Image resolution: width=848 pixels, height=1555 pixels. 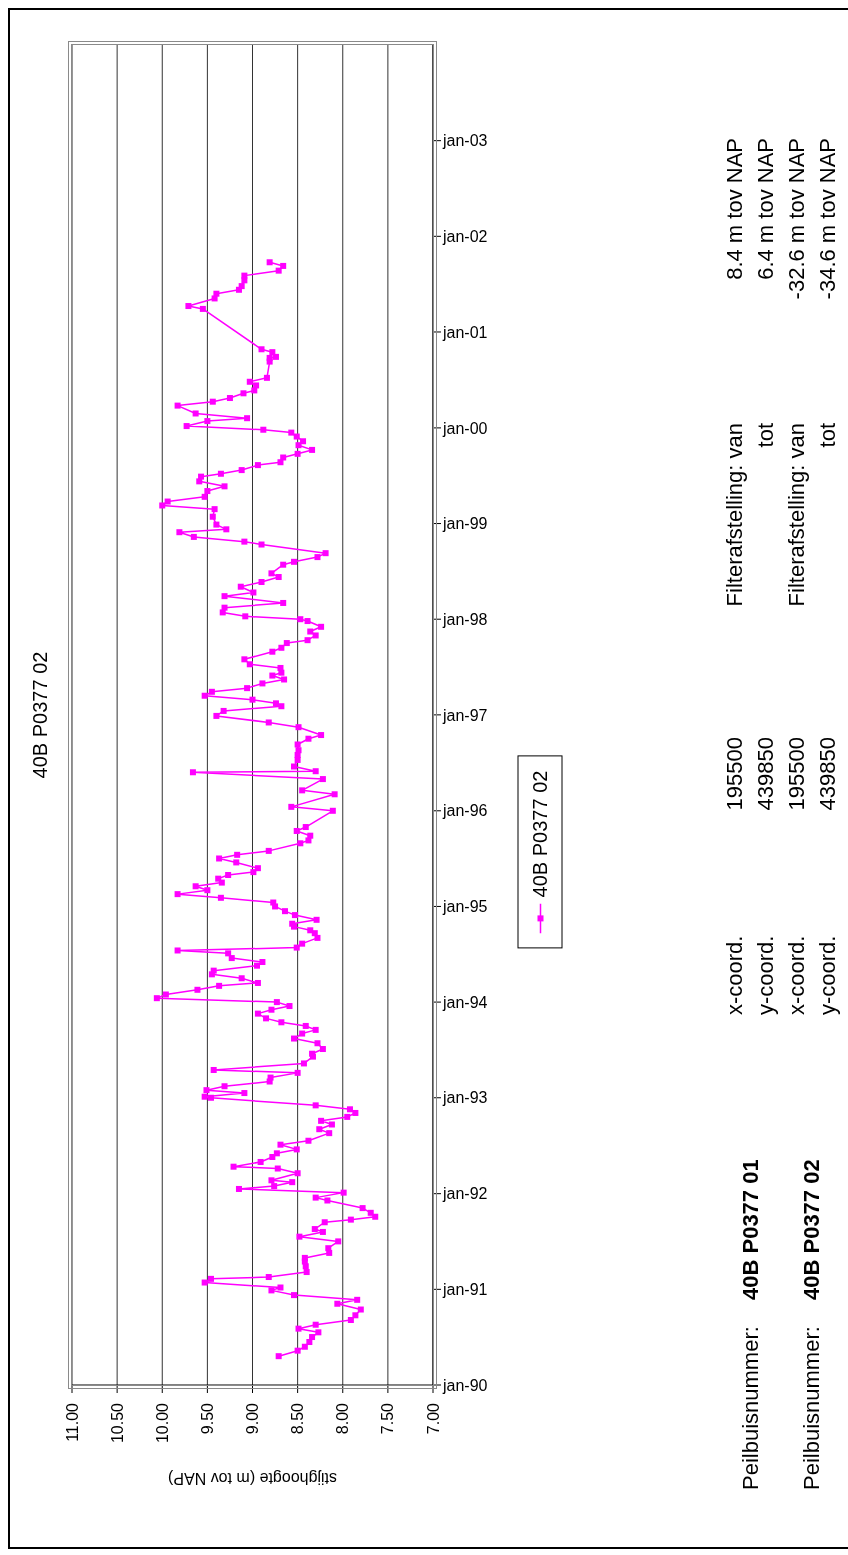 I want to click on text: -34.6 m tov NAP, so click(x=828, y=219).